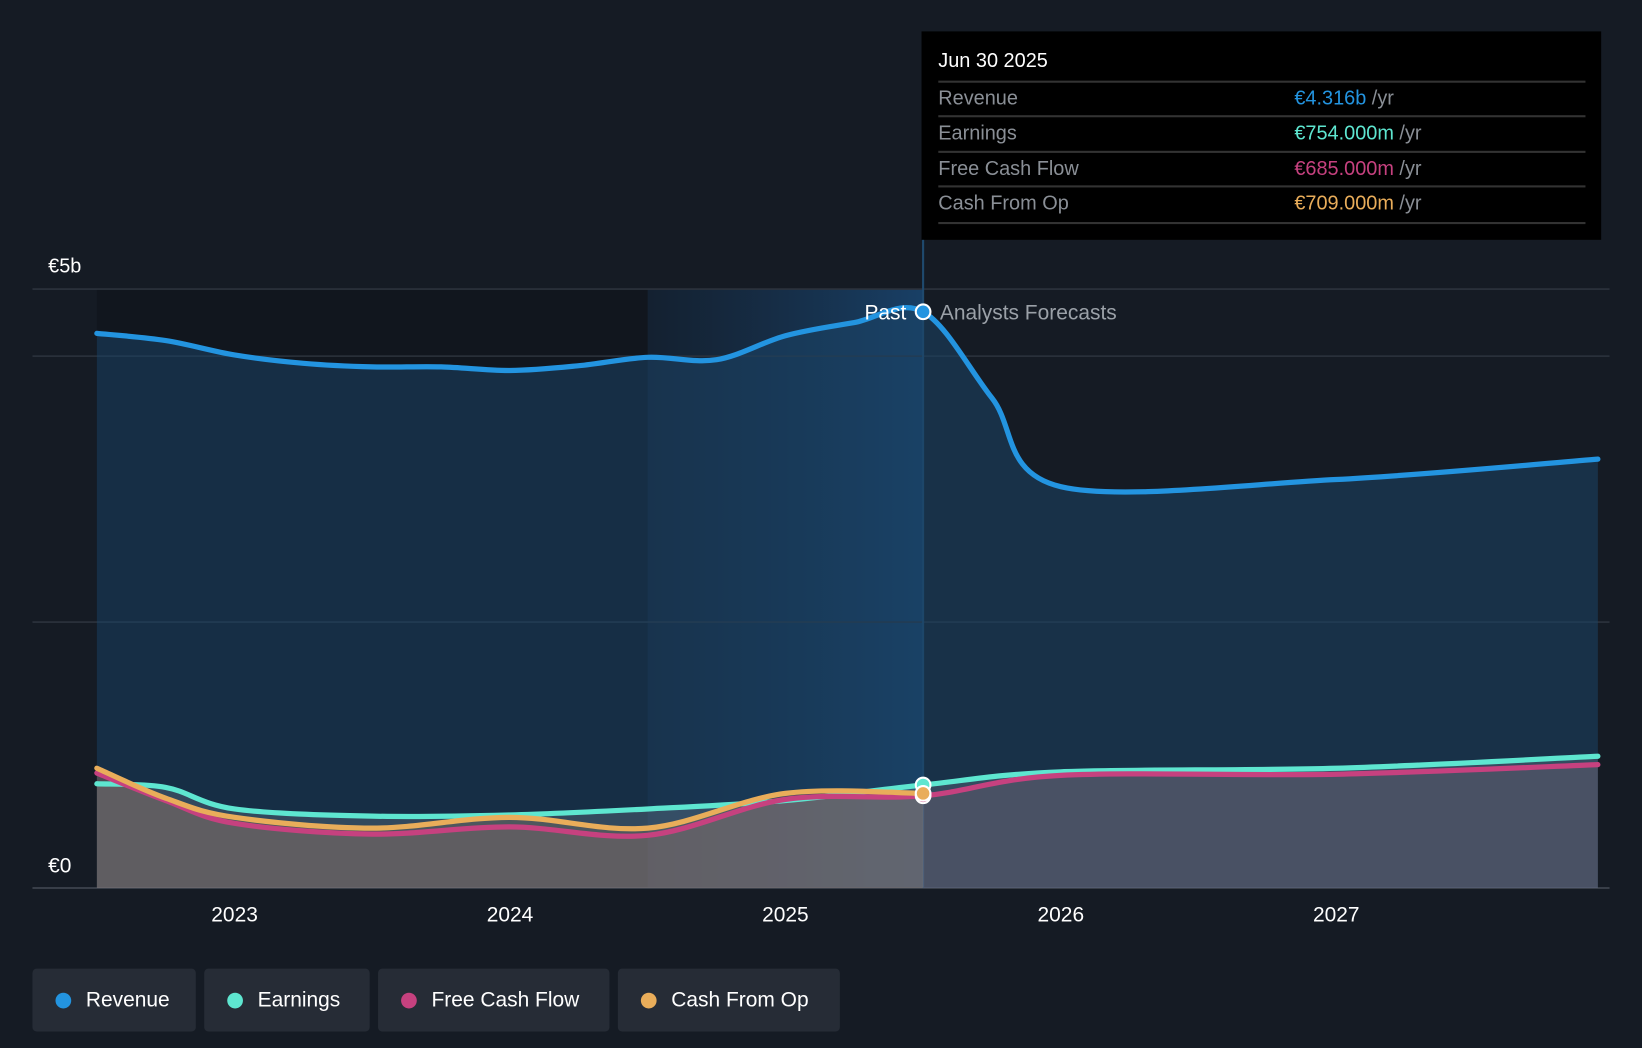 The image size is (1642, 1048). What do you see at coordinates (923, 793) in the screenshot?
I see `cfo-marker` at bounding box center [923, 793].